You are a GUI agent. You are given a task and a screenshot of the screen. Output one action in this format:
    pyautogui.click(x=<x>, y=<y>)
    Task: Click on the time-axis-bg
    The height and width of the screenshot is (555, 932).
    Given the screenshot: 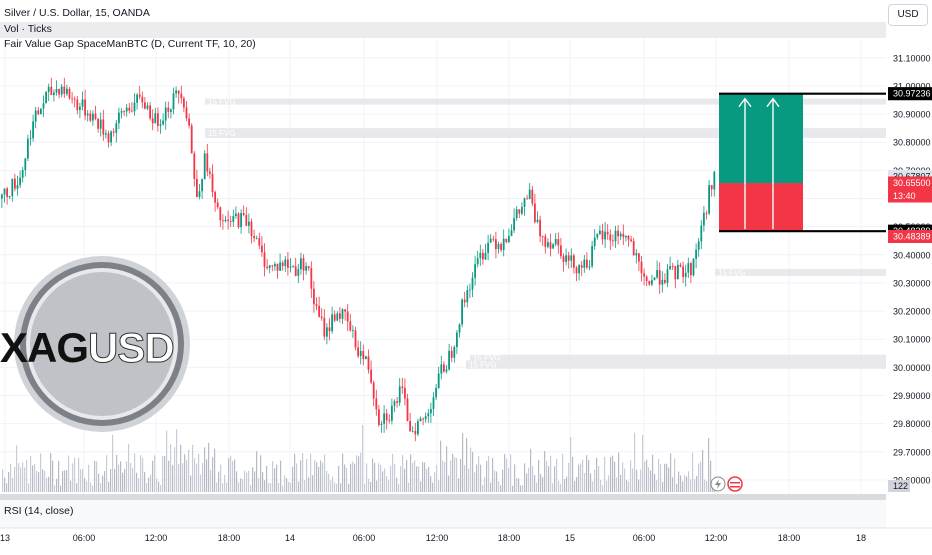 What is the action you would take?
    pyautogui.click(x=466, y=539)
    